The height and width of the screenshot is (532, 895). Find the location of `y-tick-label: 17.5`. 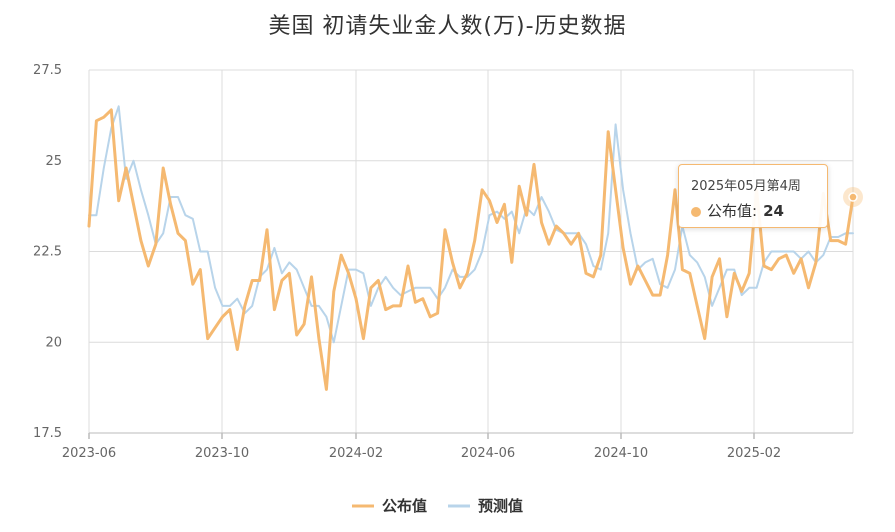

y-tick-label: 17.5 is located at coordinates (47, 433).